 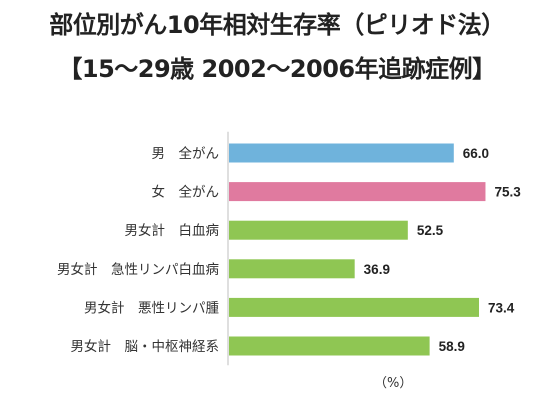 What do you see at coordinates (377, 269) in the screenshot?
I see `value-label: 36.9` at bounding box center [377, 269].